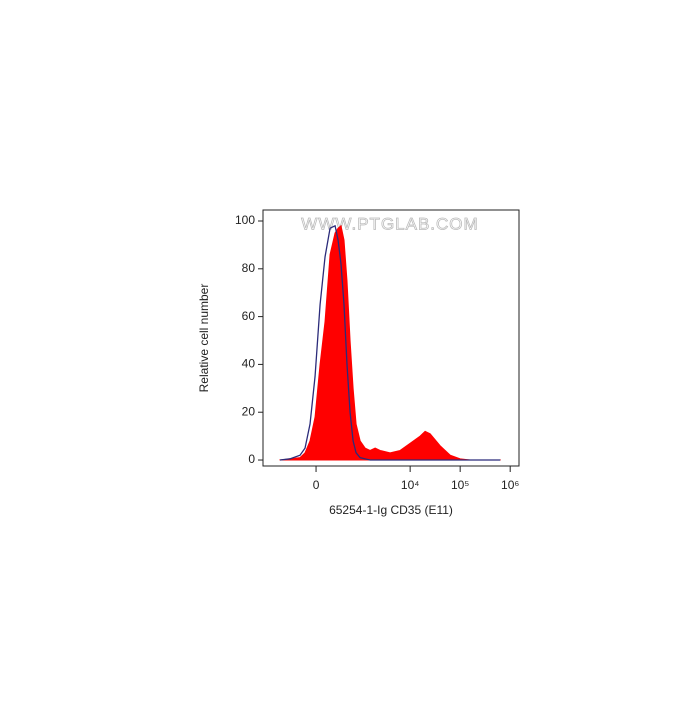  What do you see at coordinates (510, 485) in the screenshot?
I see `x-tick-label: 10⁶` at bounding box center [510, 485].